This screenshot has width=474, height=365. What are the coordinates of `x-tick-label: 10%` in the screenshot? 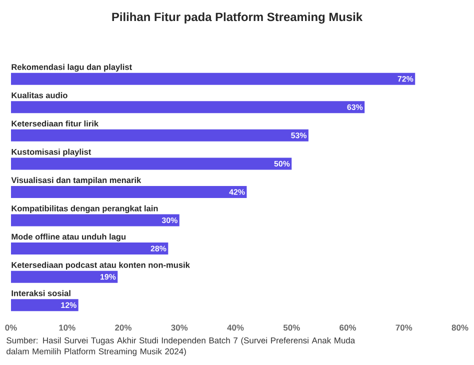 It's located at (67, 327).